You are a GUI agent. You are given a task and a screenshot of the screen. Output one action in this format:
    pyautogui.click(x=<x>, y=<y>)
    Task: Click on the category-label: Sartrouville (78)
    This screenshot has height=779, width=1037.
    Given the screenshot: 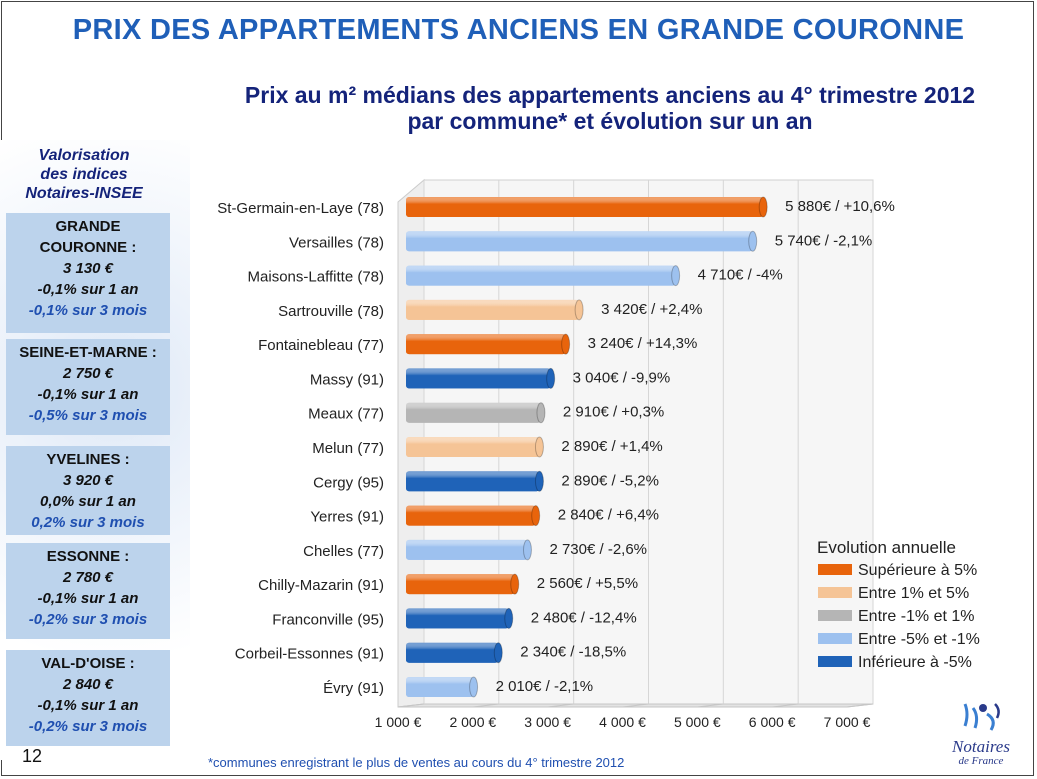 What is the action you would take?
    pyautogui.click(x=331, y=311)
    